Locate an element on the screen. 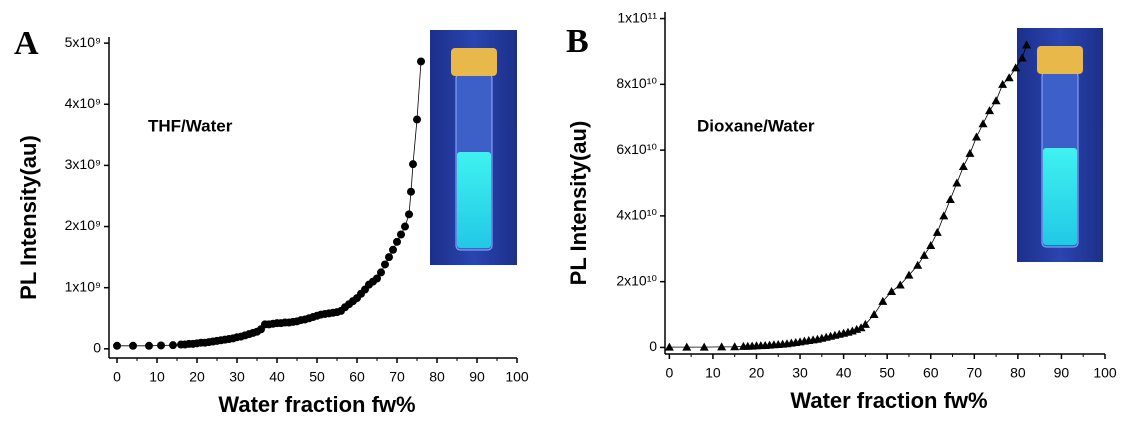 This screenshot has height=430, width=1148. y-tick-label: 2x10⁹ is located at coordinates (83, 225).